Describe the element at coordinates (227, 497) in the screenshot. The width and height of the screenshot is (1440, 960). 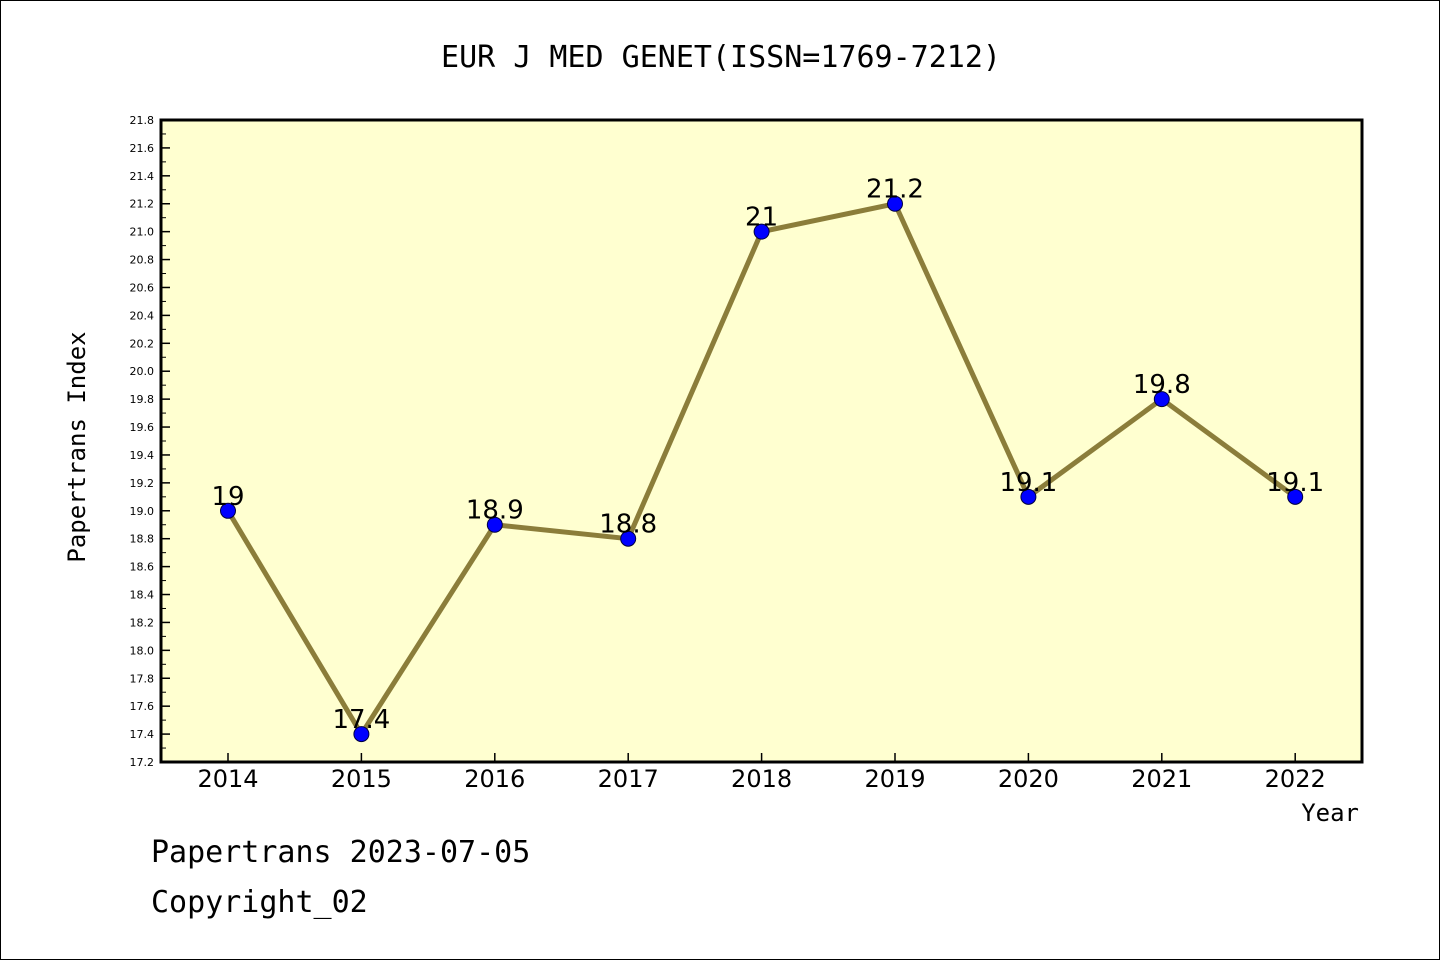
I see `data-label: 19` at that location.